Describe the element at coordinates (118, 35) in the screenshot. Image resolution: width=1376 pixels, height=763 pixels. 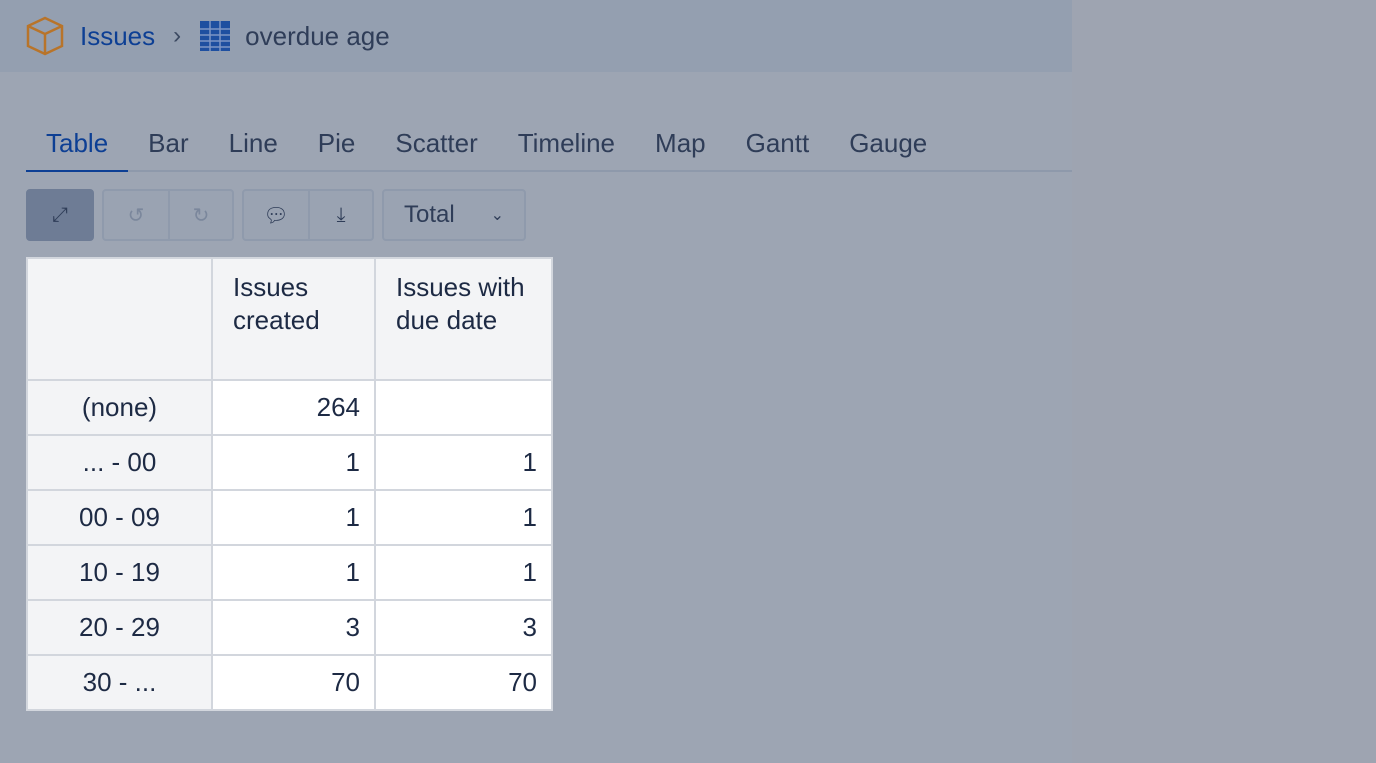
I see `breadcrumb-issues: Issues` at that location.